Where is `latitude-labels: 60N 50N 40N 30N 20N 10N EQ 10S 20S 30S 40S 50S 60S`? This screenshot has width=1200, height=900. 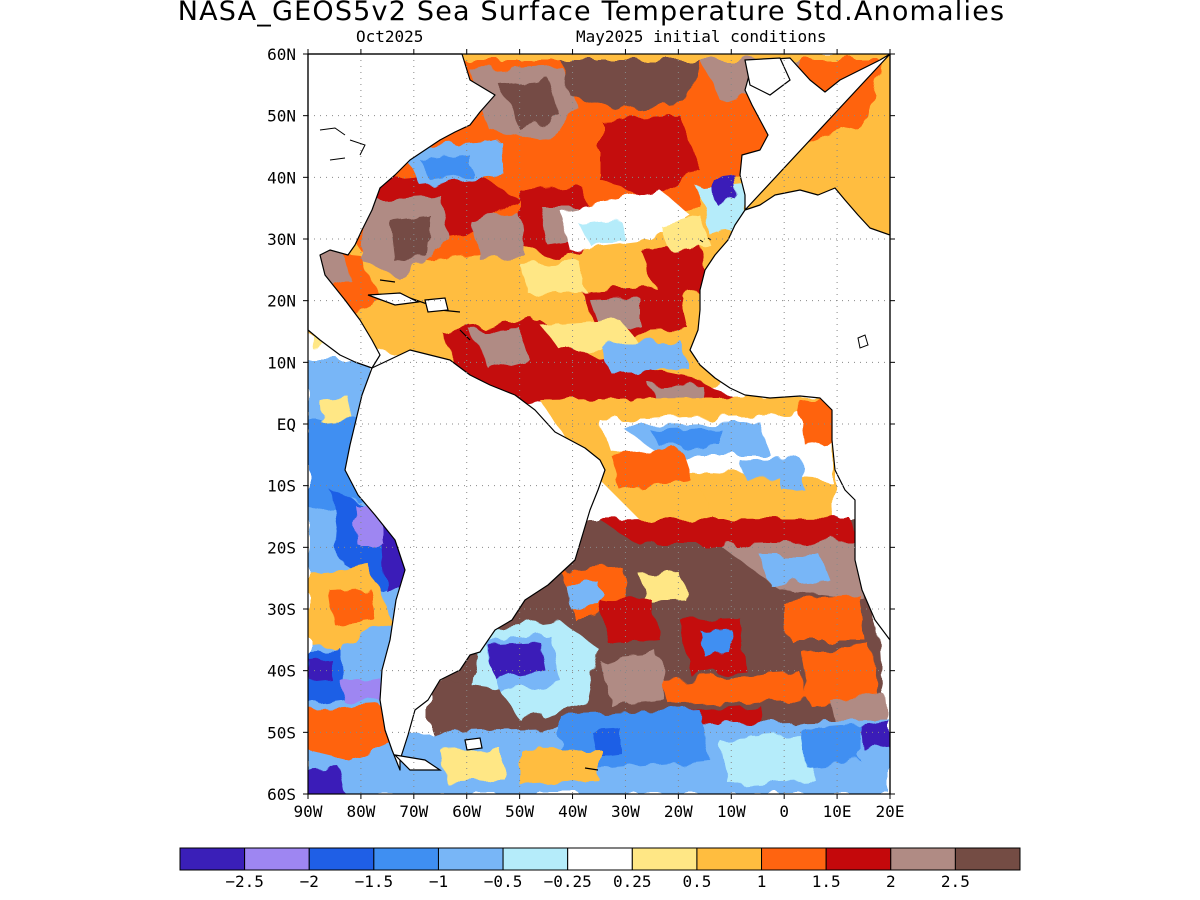
latitude-labels: 60N 50N 40N 30N 20N 10N EQ 10S 20S 30S 40S 50S 60S is located at coordinates (281, 424).